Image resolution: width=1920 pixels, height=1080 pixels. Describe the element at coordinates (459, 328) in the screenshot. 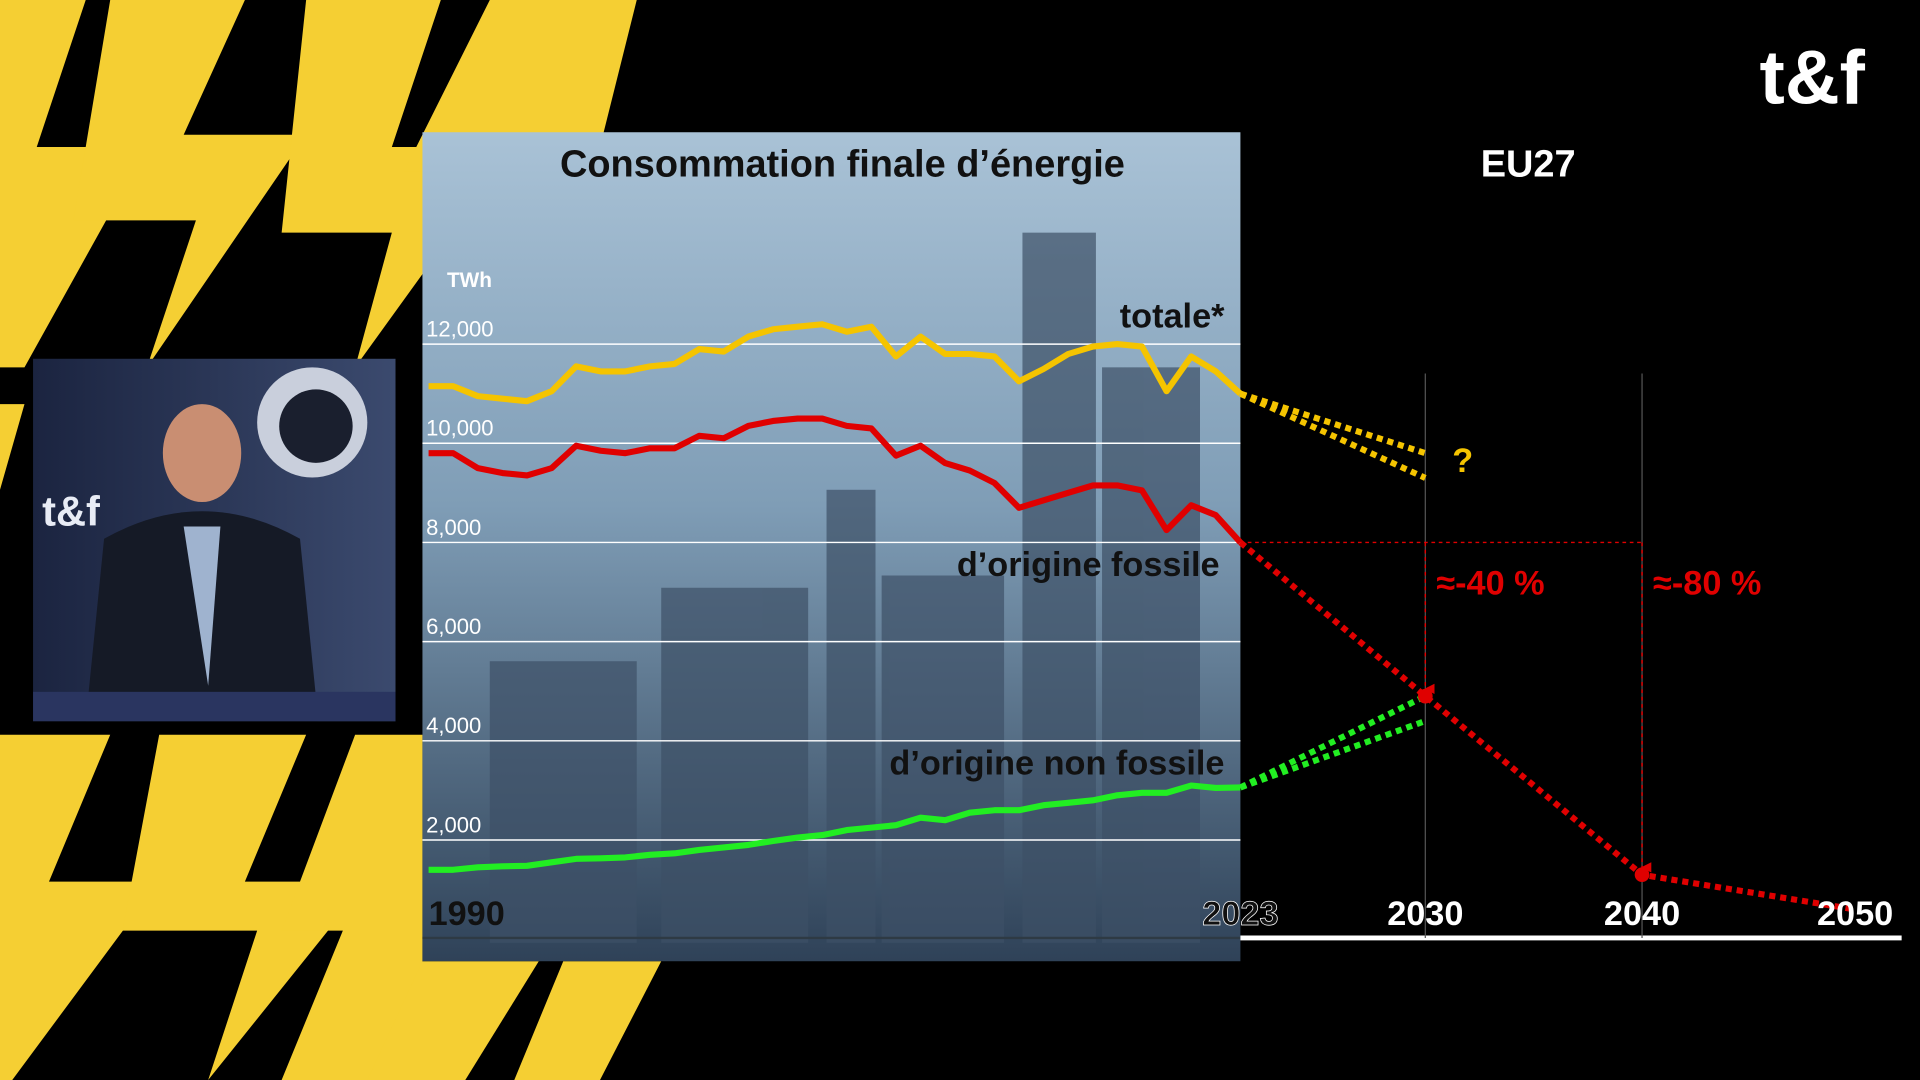

I see `y-tick-label: 12,000` at that location.